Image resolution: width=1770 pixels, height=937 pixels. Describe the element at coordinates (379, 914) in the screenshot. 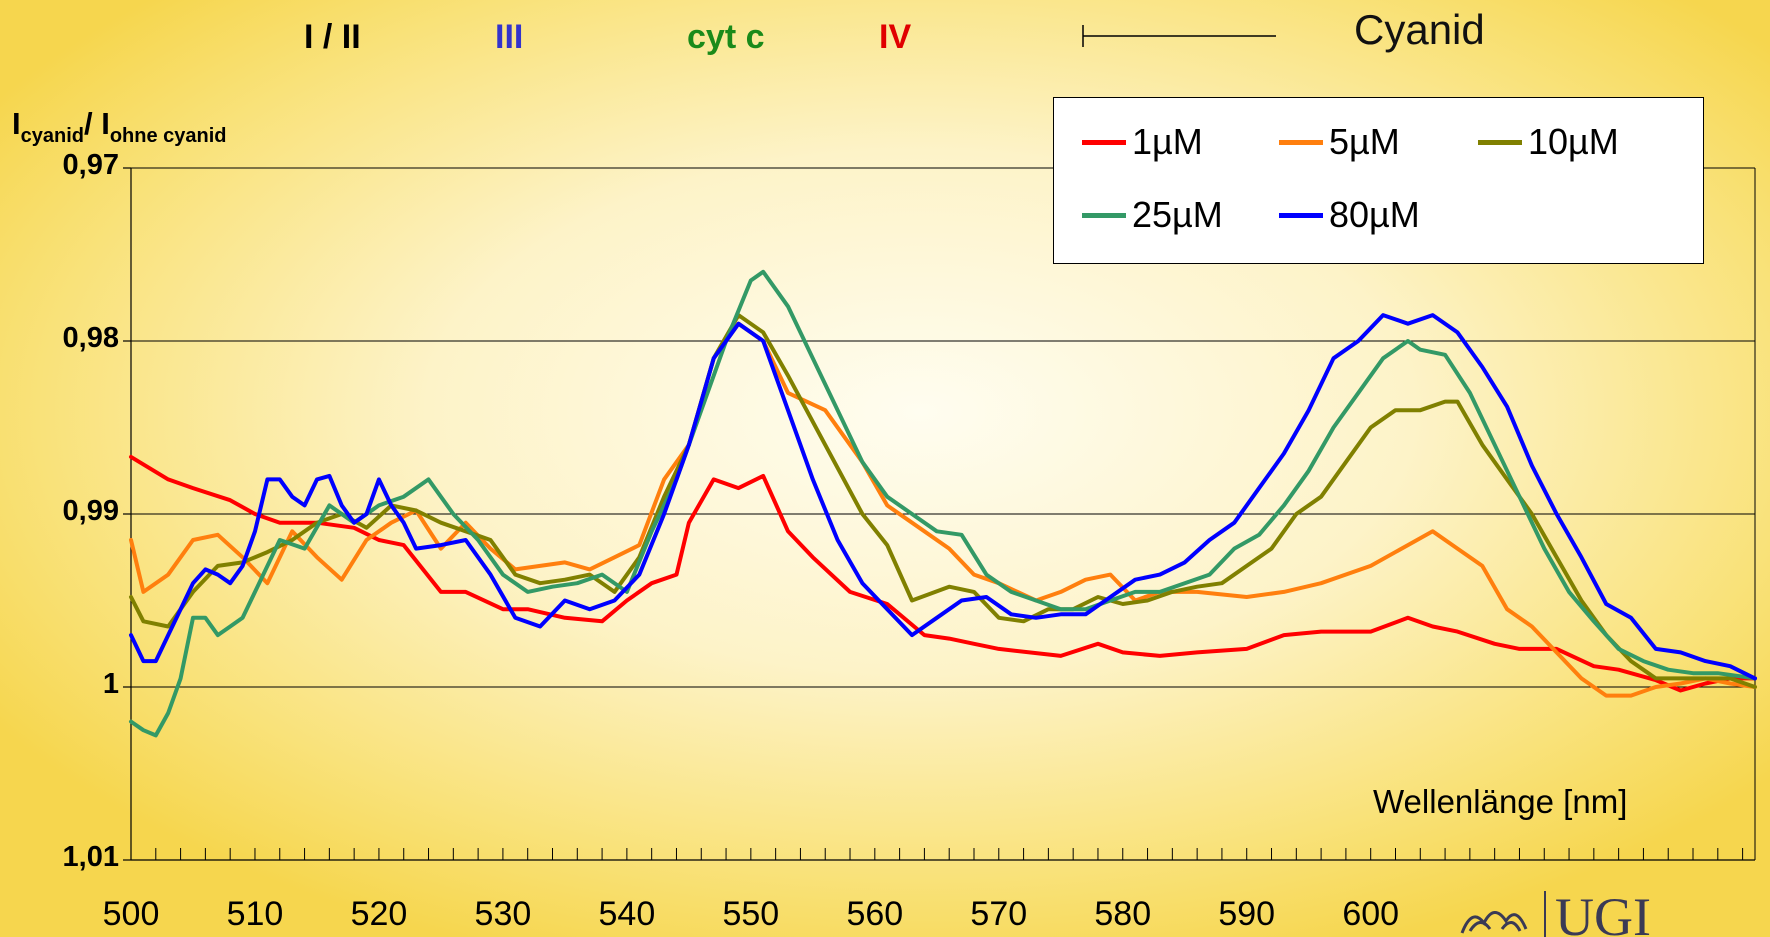

I see `x-tick-label: 520` at that location.